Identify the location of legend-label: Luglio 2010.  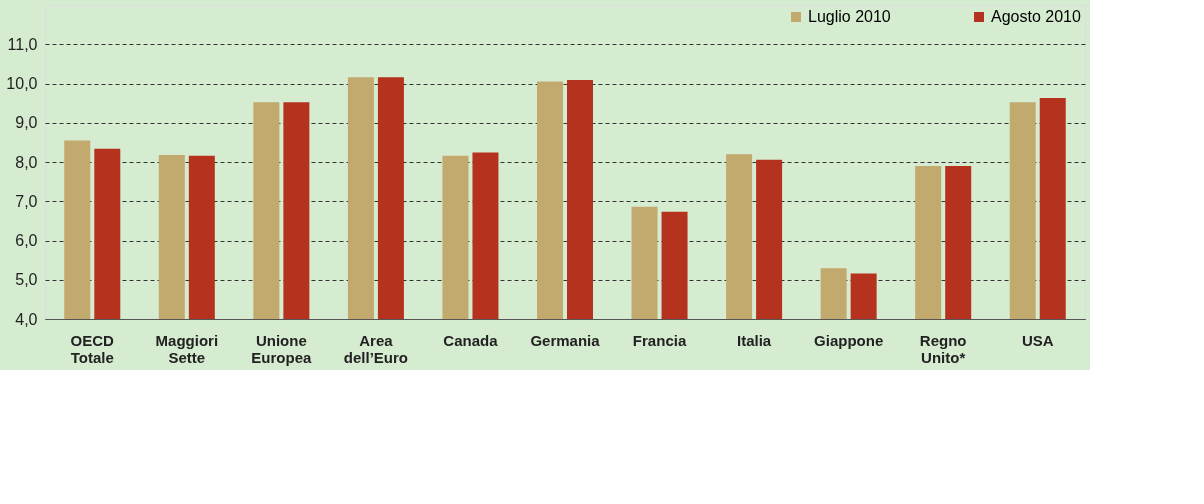
(849, 16).